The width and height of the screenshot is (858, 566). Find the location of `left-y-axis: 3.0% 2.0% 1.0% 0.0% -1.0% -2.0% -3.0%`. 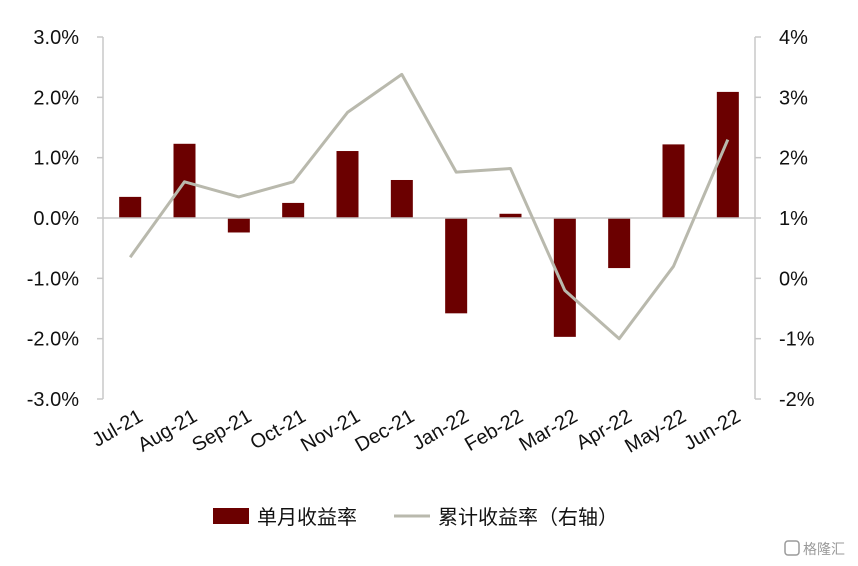

left-y-axis: 3.0% 2.0% 1.0% 0.0% -1.0% -2.0% -3.0% is located at coordinates (65, 219).